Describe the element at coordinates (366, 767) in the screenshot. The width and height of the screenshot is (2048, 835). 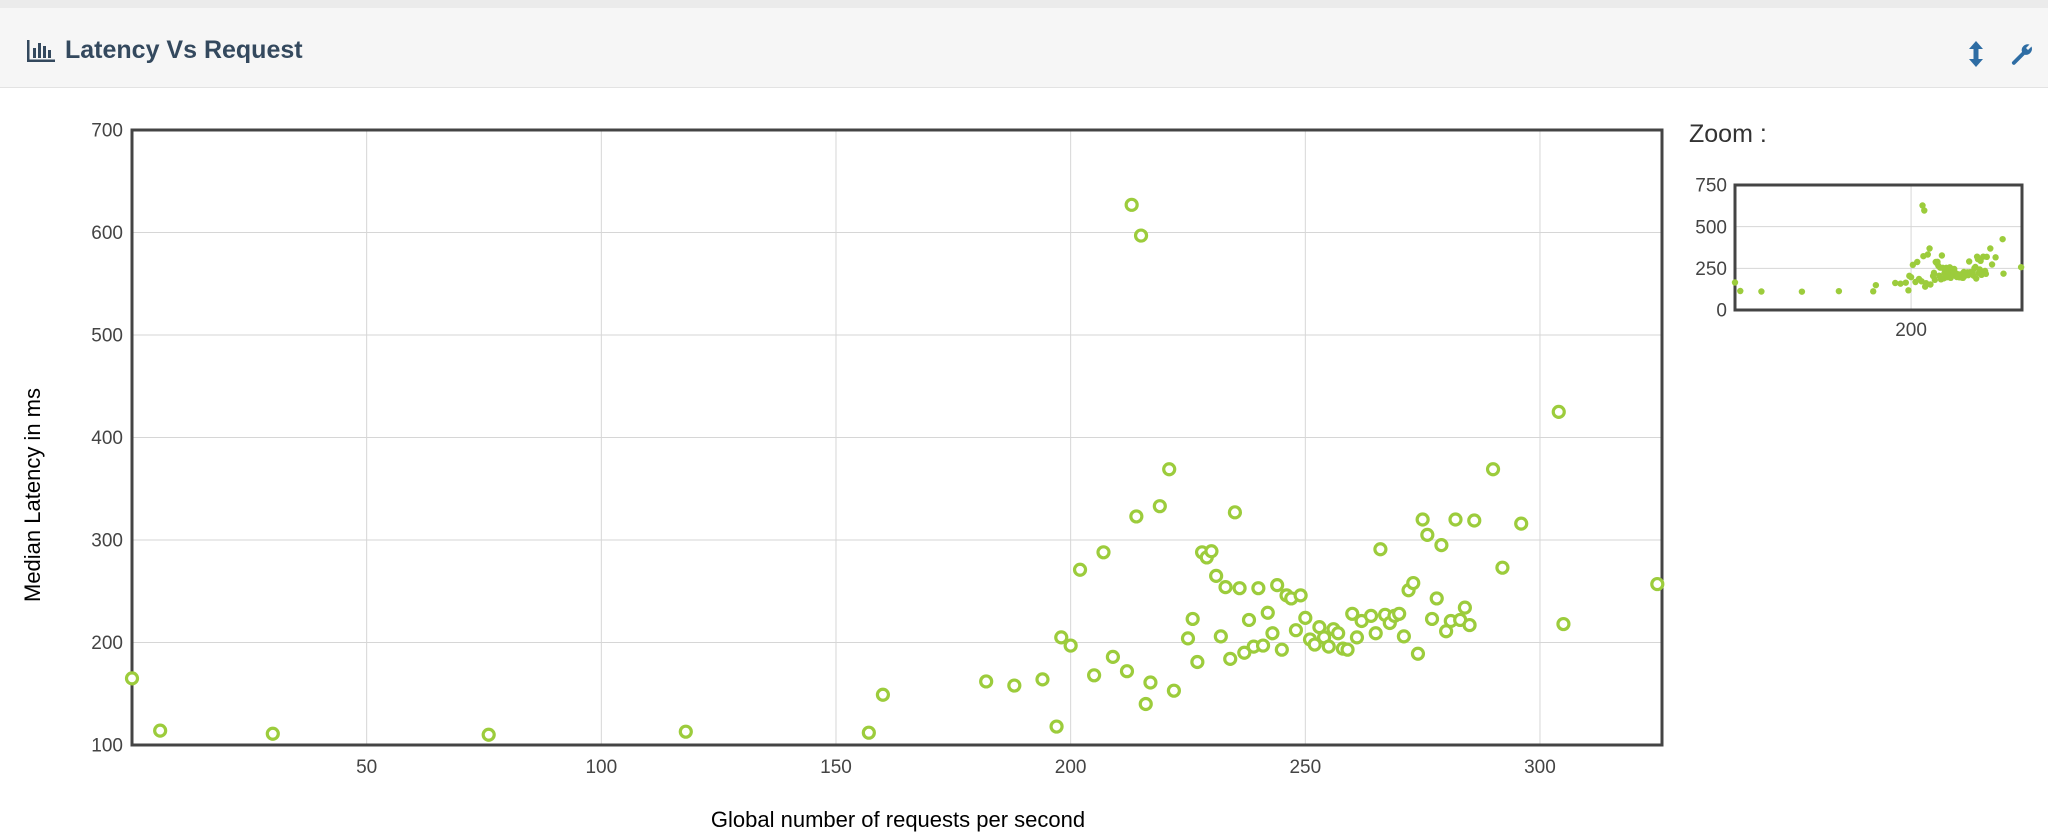
I see `main-x-tick-50: 50` at that location.